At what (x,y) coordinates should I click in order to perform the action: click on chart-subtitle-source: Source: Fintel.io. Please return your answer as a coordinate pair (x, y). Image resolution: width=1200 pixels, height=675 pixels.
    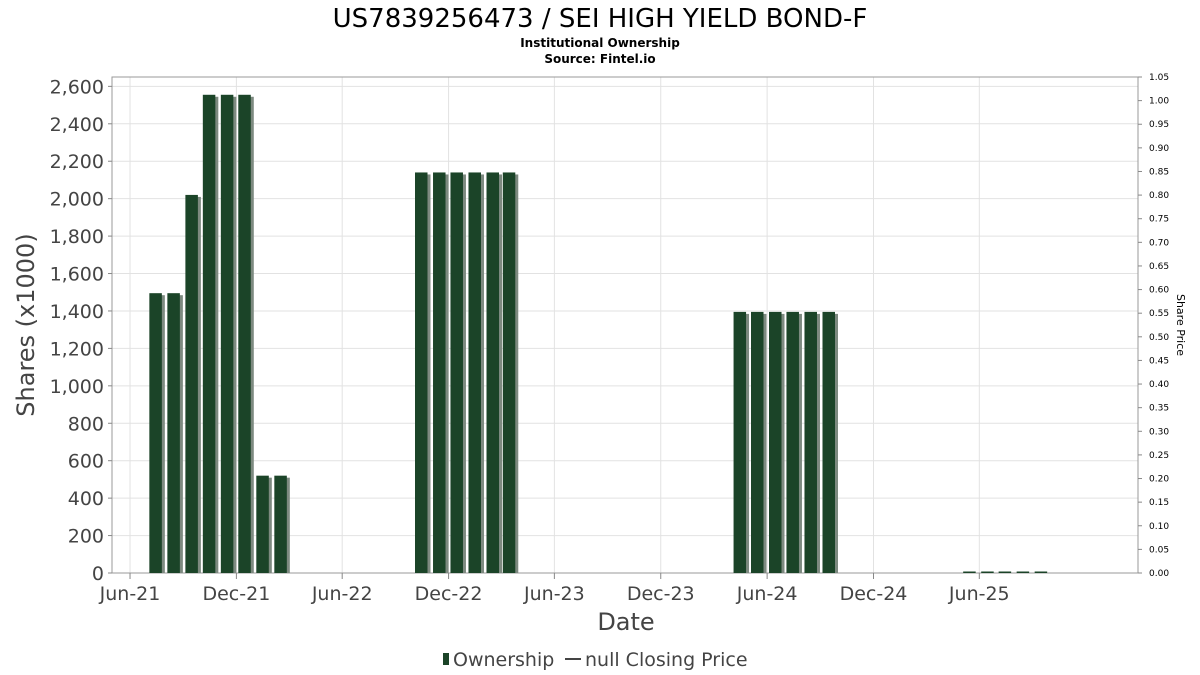
    Looking at the image, I should click on (599, 59).